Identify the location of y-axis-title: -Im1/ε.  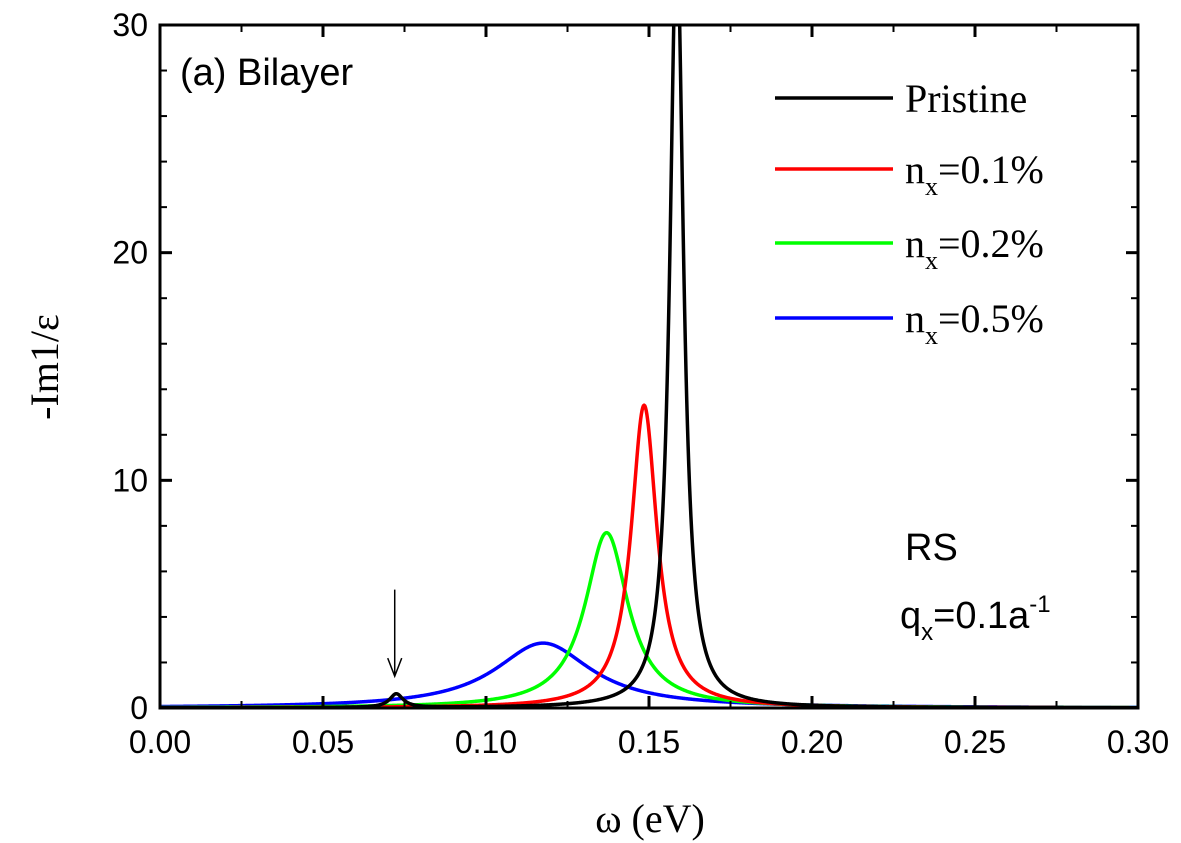
(44, 367).